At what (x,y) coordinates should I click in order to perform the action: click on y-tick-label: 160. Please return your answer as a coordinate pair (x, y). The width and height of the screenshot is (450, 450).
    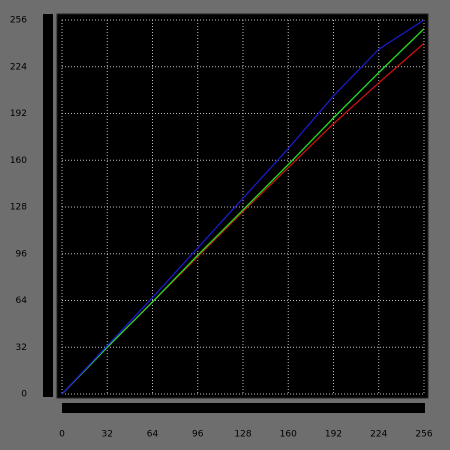
    Looking at the image, I should click on (18, 161).